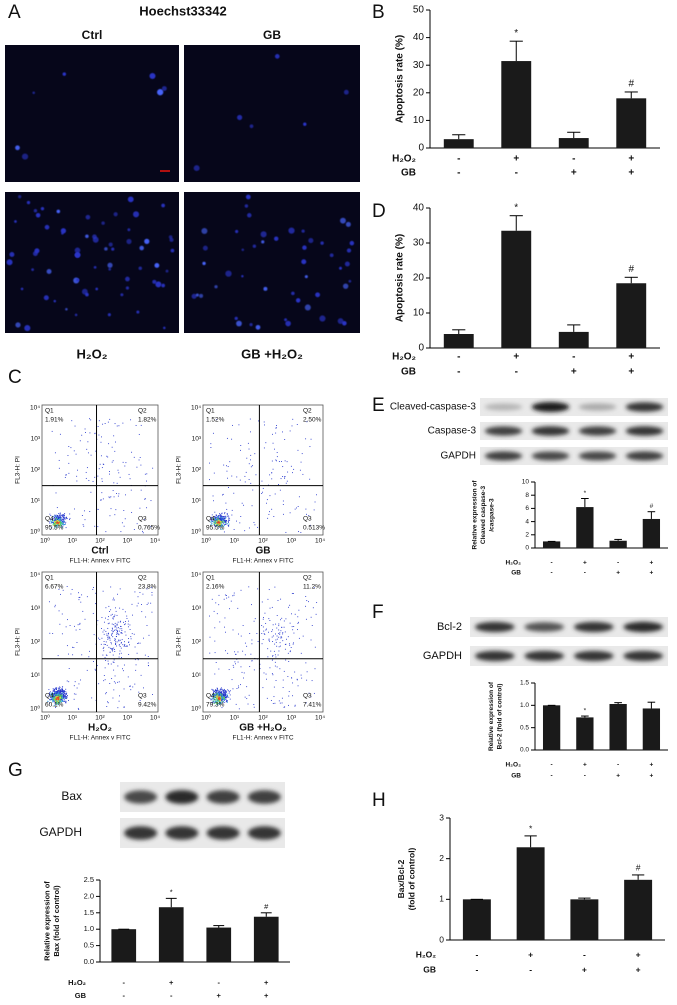  I want to click on y-tick-label: 10³, so click(197, 439).